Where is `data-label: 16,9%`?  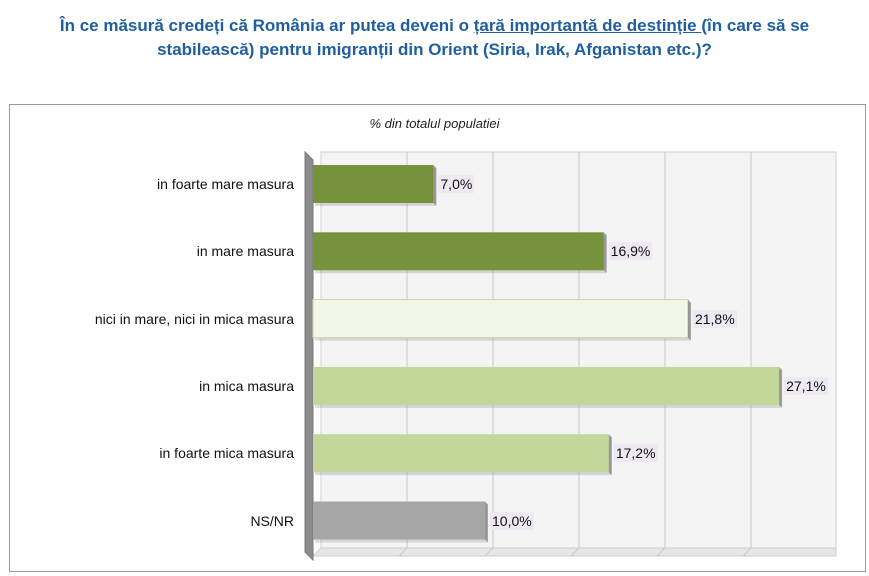 data-label: 16,9% is located at coordinates (630, 251).